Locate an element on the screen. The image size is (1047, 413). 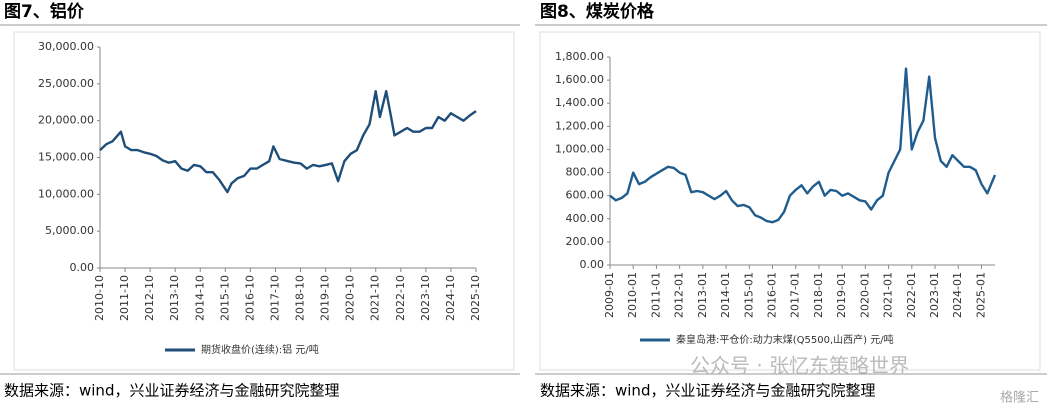
y-tick-label: 30,000.00 is located at coordinates (66, 46).